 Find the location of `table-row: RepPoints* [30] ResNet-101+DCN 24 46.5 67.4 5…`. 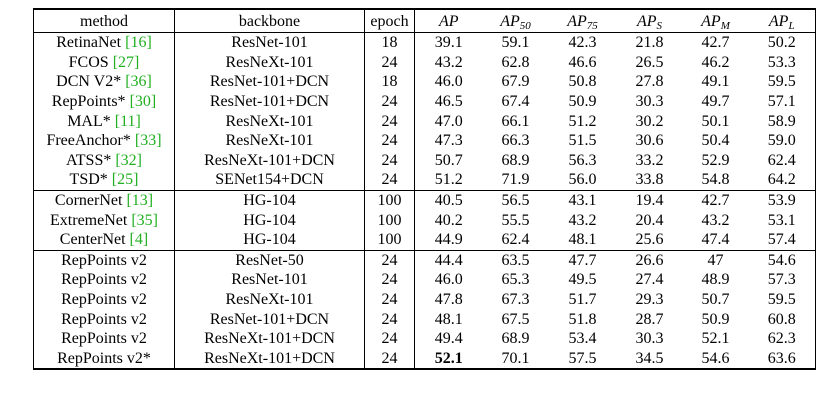

table-row: RepPoints* [30] ResNet-101+DCN 24 46.5 67.4 5… is located at coordinates (424, 101).